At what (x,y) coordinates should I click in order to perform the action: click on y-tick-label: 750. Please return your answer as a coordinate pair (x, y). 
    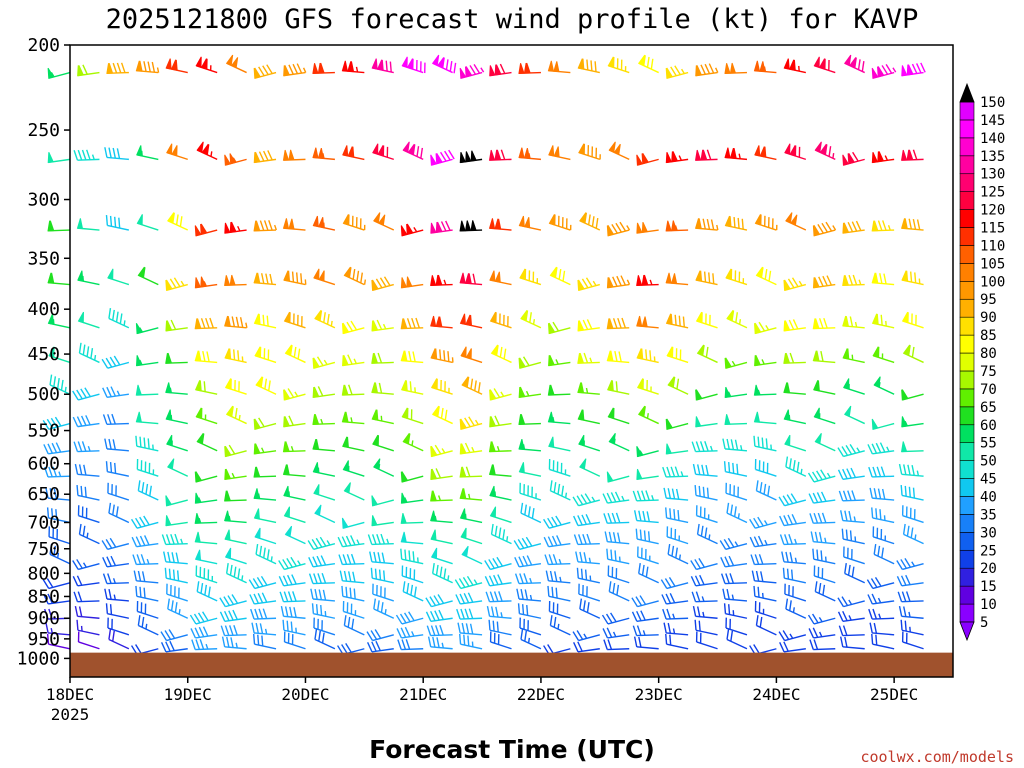
    Looking at the image, I should click on (43, 549).